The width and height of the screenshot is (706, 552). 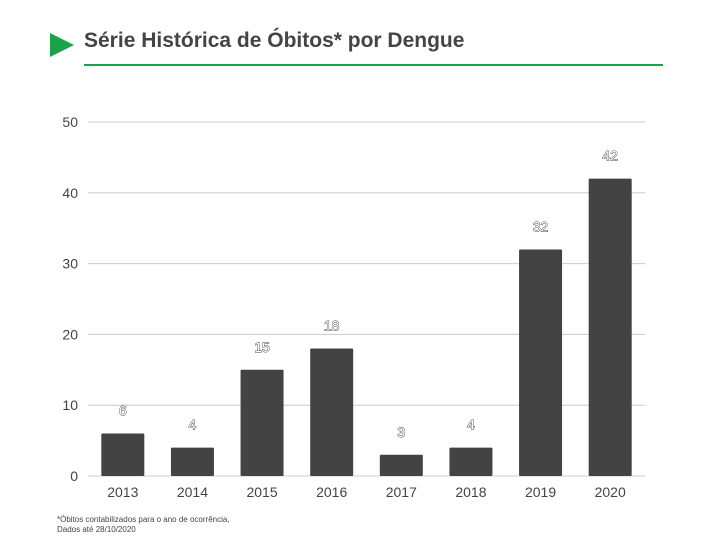 I want to click on x-tick-label: 2018, so click(x=470, y=492).